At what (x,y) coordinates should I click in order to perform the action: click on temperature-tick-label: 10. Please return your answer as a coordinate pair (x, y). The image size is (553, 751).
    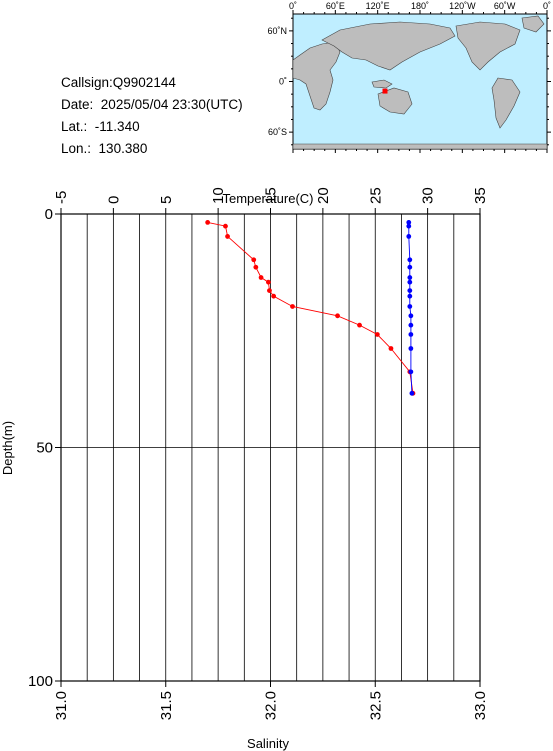
    Looking at the image, I should click on (218, 195).